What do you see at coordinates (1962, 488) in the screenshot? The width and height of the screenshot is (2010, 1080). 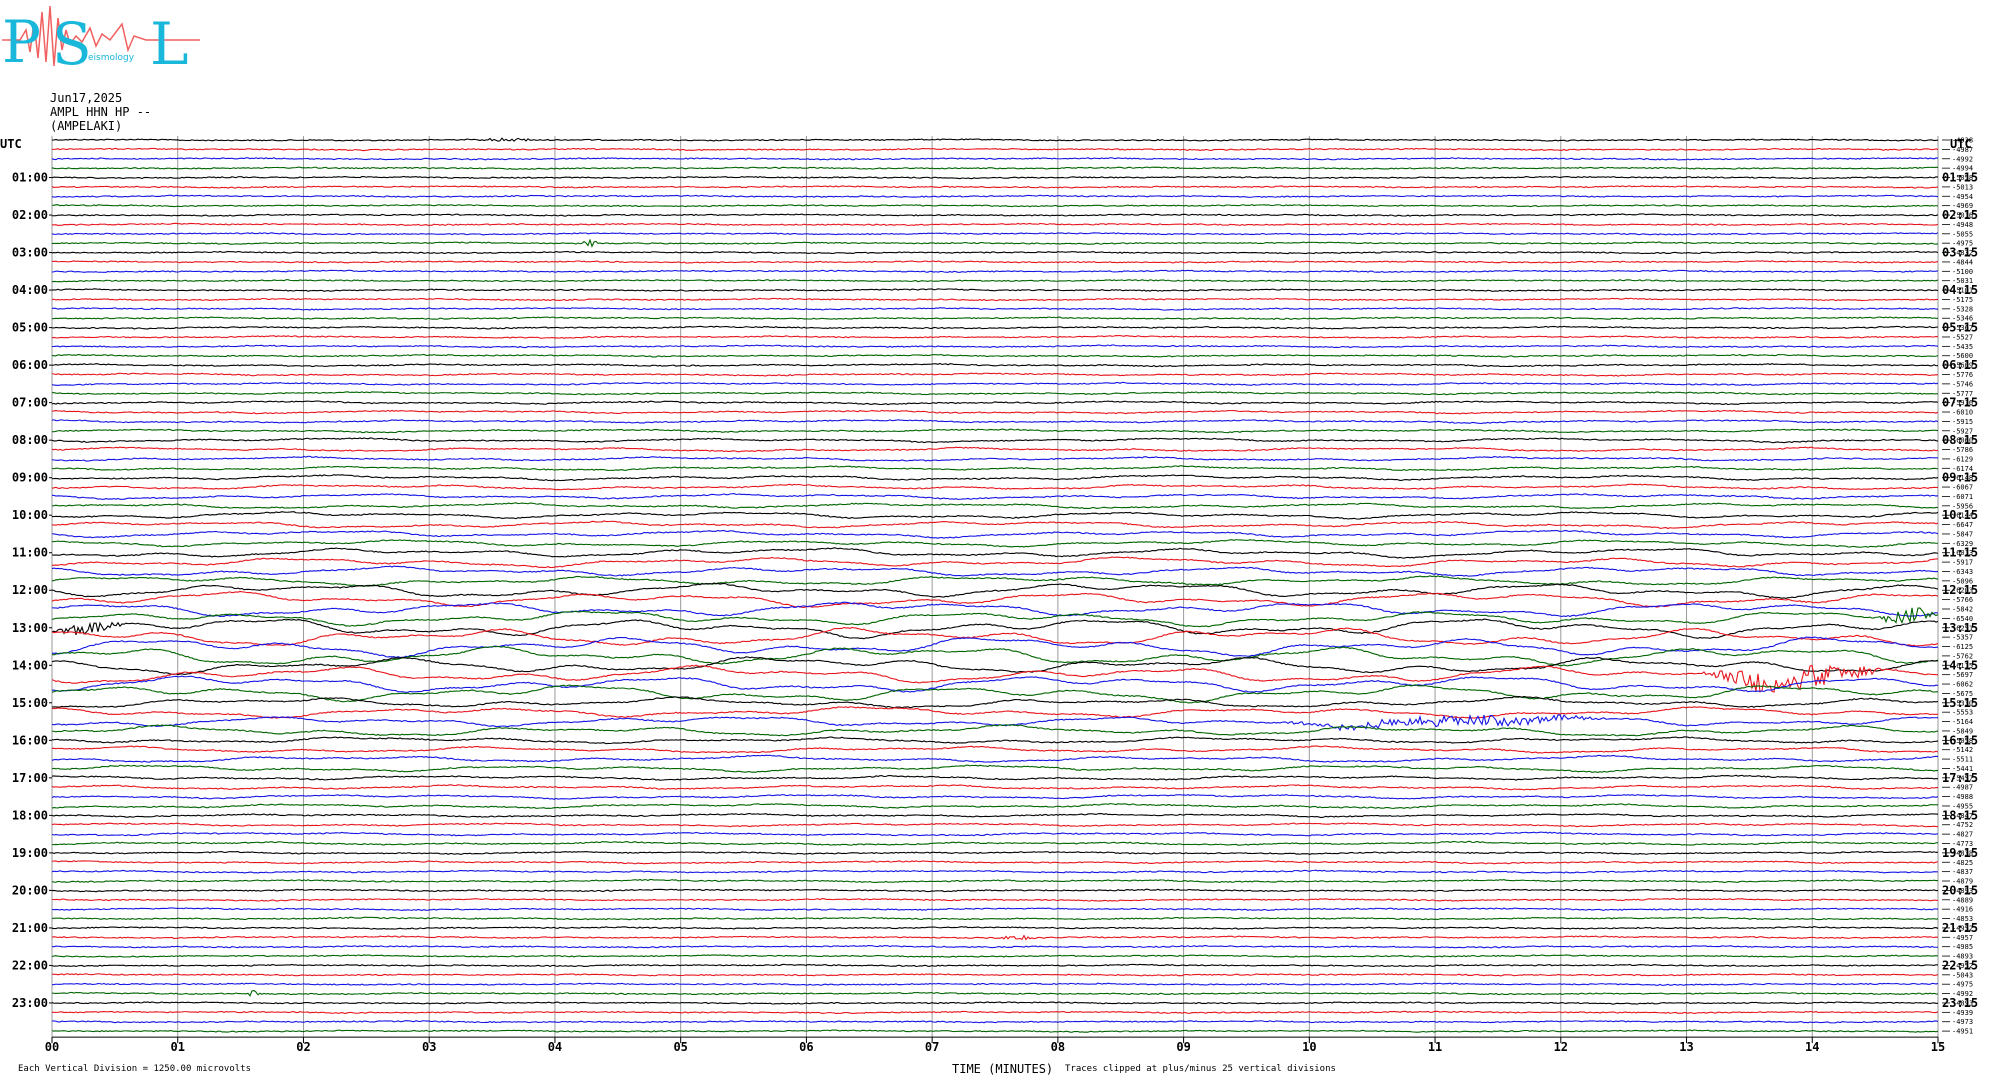 I see `trace-offset-label: -6067` at bounding box center [1962, 488].